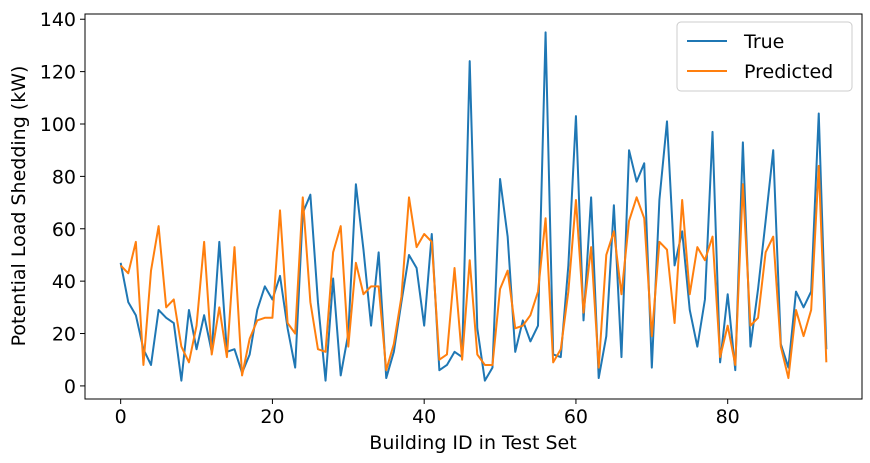  What do you see at coordinates (576, 417) in the screenshot?
I see `x-tick-label: 60` at bounding box center [576, 417].